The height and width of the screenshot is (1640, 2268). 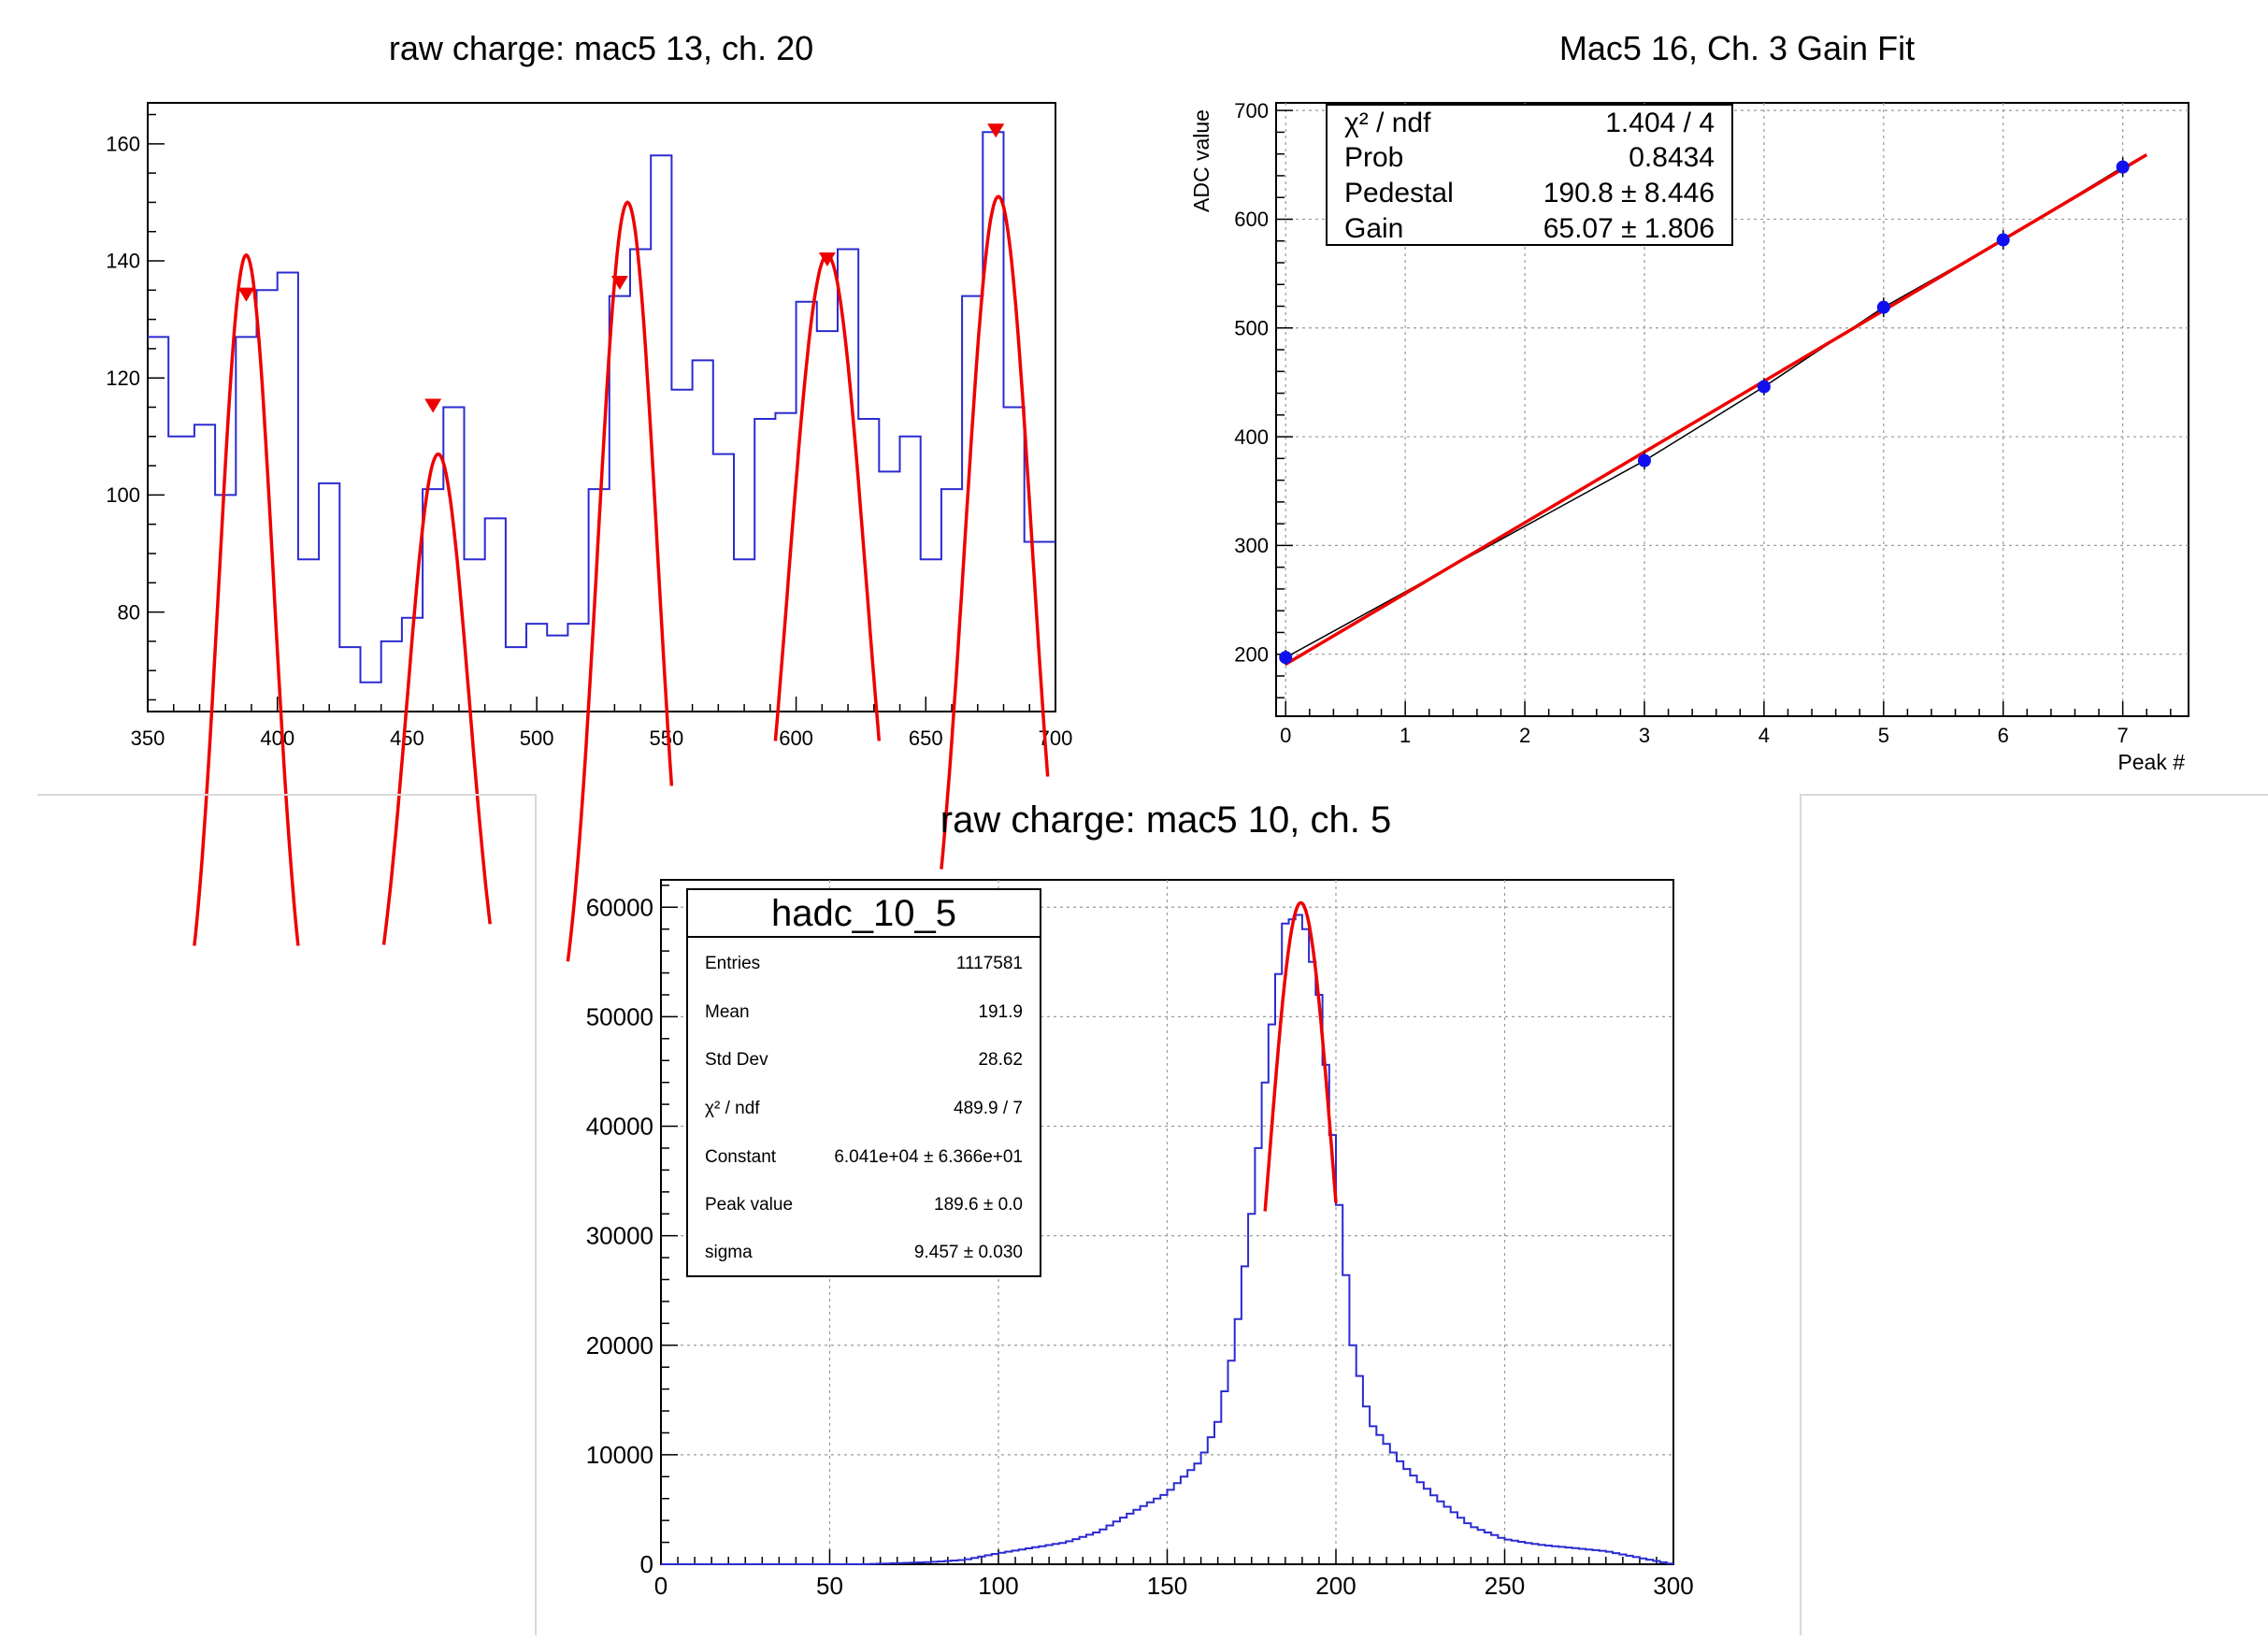 What do you see at coordinates (1201, 160) in the screenshot?
I see `chart2-ylabel: ADC value` at bounding box center [1201, 160].